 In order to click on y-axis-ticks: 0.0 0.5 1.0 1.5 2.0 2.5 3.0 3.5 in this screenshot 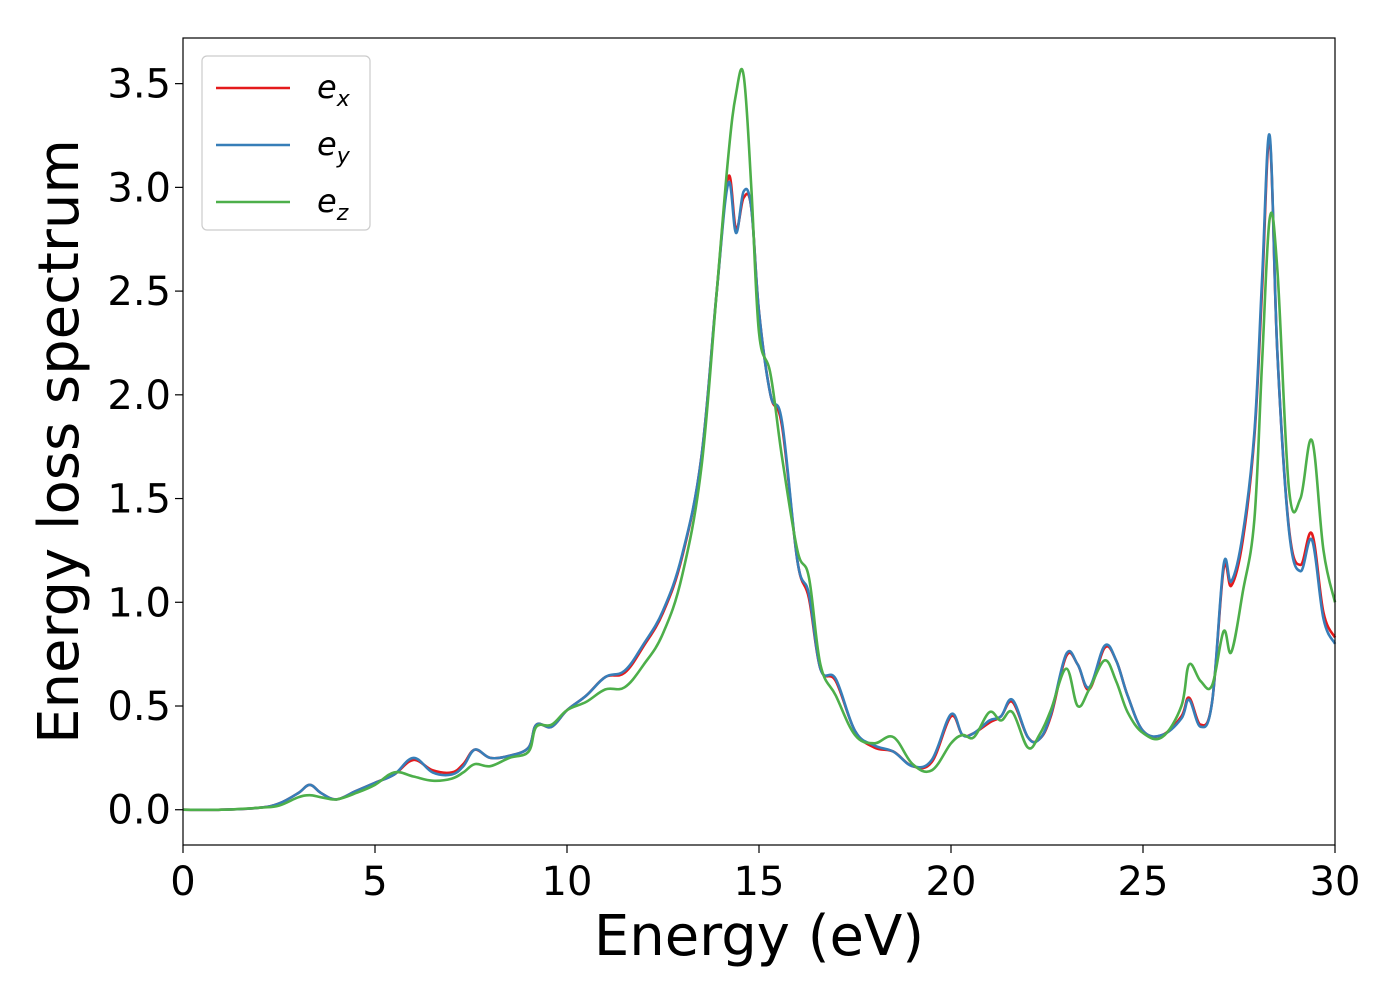, I will do `click(145, 448)`.